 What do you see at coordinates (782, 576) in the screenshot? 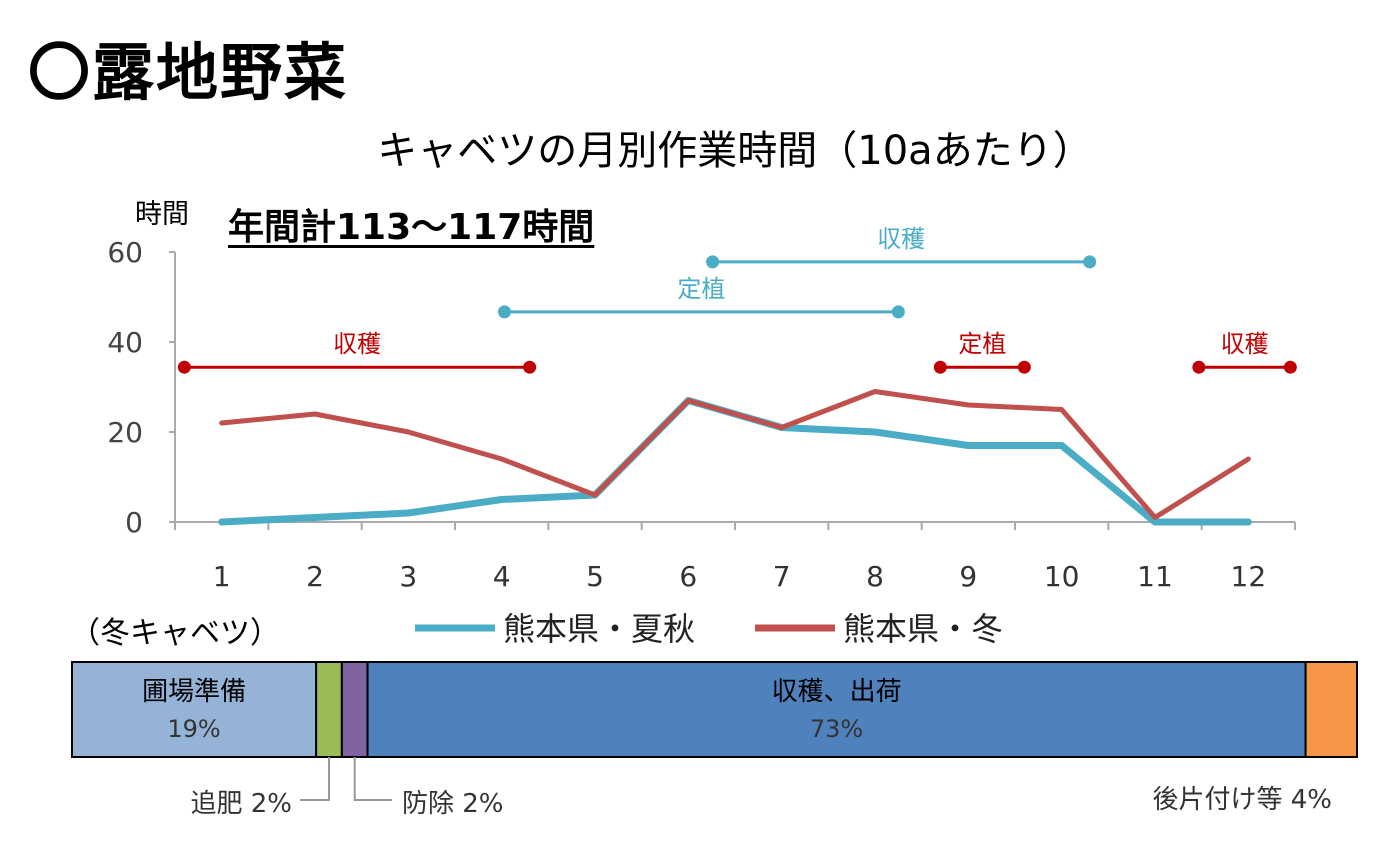
I see `x-tick-label: 7` at bounding box center [782, 576].